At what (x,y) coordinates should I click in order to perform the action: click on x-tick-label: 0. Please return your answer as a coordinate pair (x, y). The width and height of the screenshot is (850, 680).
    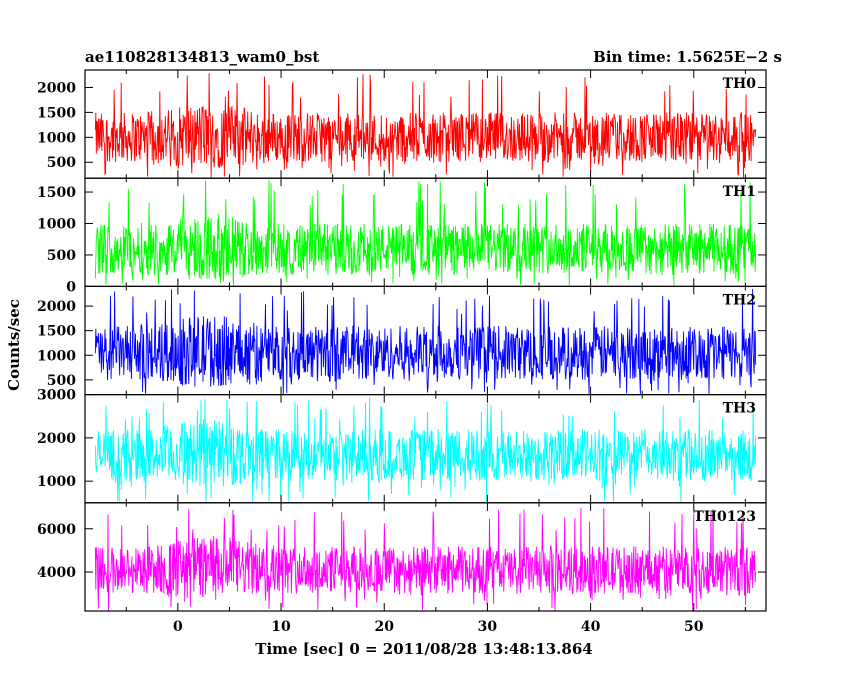
    Looking at the image, I should click on (178, 627).